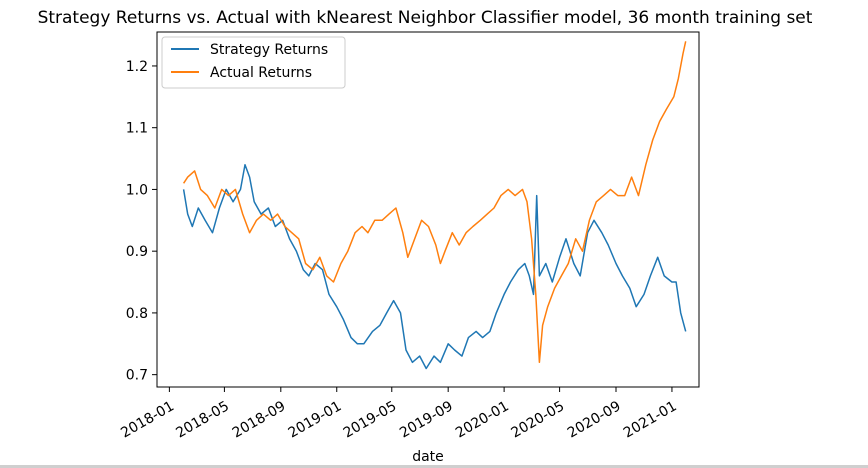 The height and width of the screenshot is (468, 868). Describe the element at coordinates (137, 252) in the screenshot. I see `y-tick-label: 0.9` at that location.